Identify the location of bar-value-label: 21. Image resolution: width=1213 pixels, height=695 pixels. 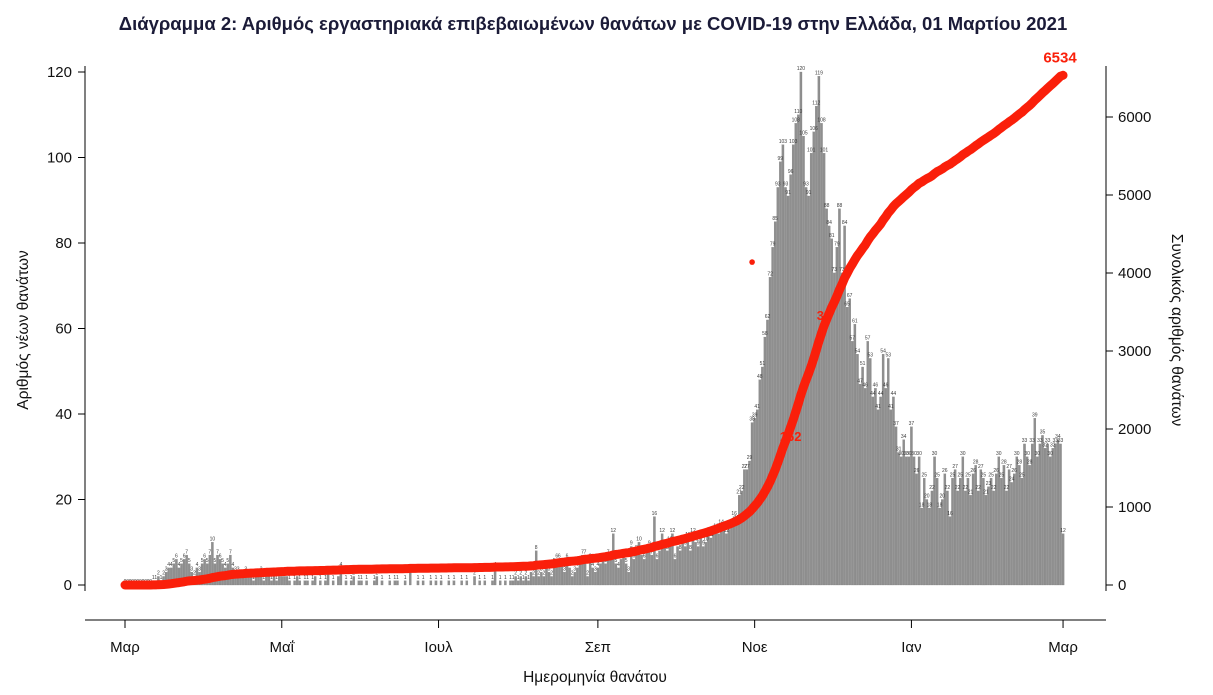
(971, 492).